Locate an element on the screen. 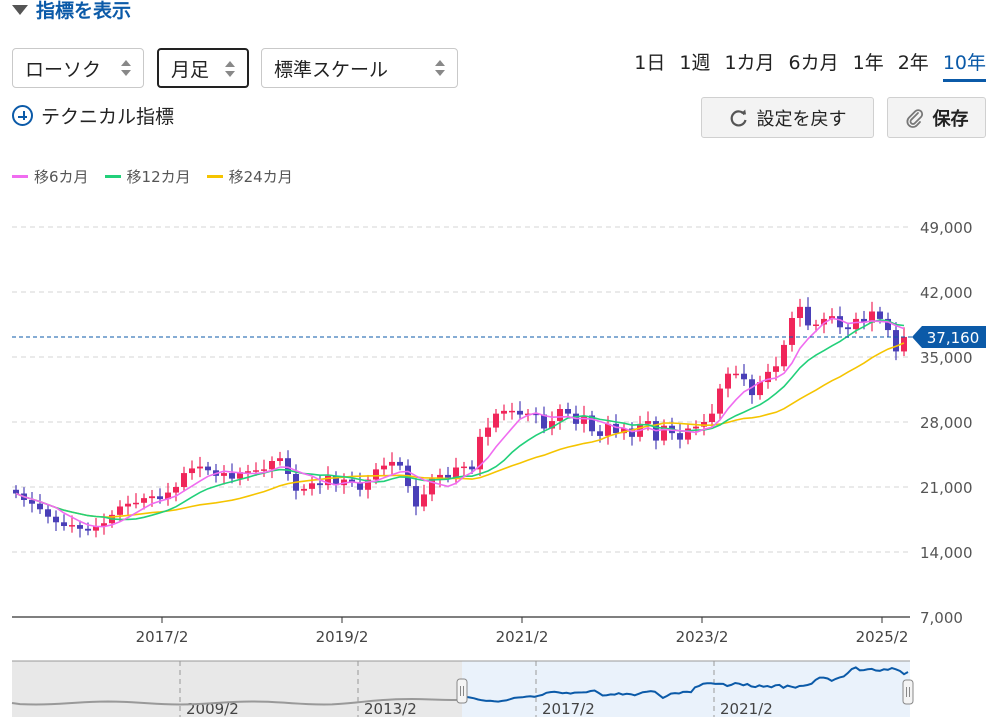  select-arrows-icon is located at coordinates (230, 69).